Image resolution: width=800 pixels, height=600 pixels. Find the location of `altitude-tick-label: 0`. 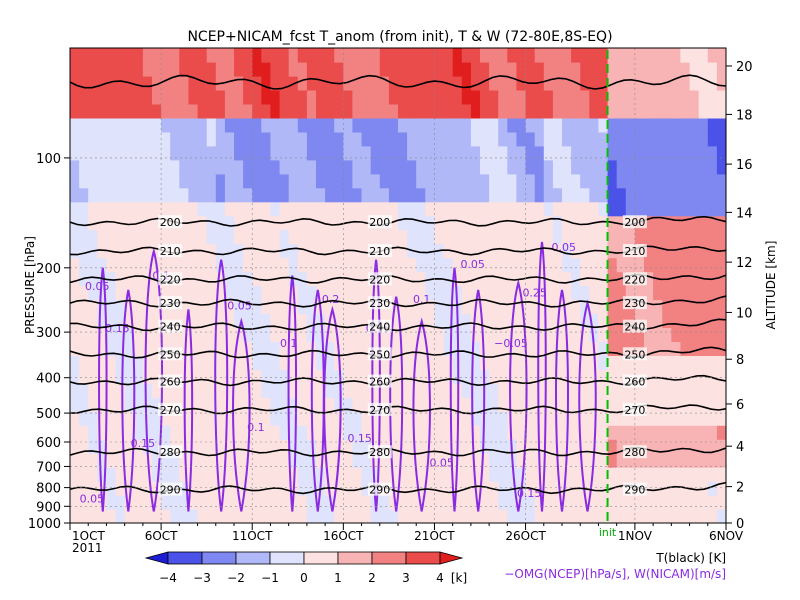

altitude-tick-label: 0 is located at coordinates (740, 524).